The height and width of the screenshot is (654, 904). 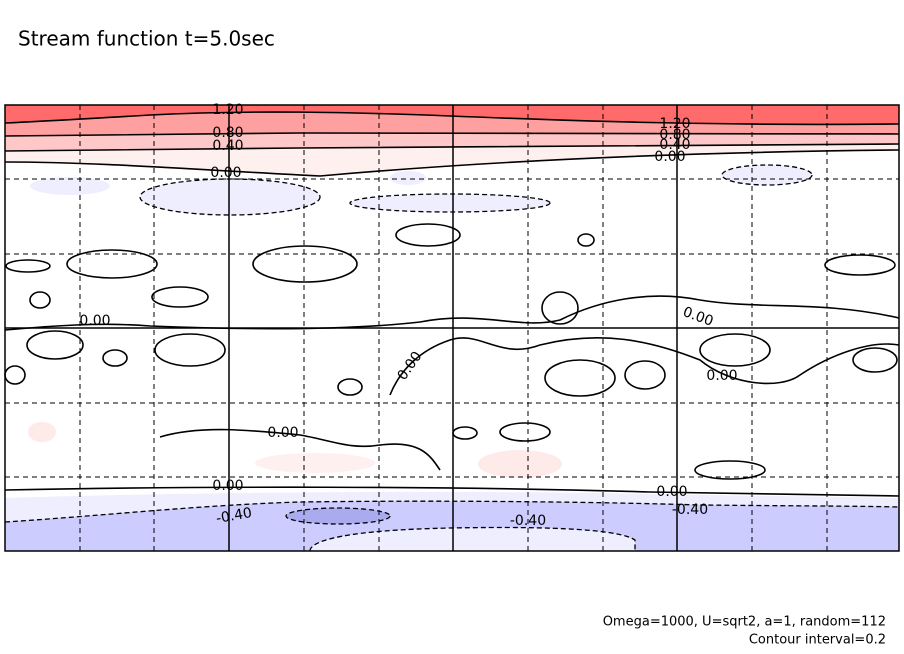 I want to click on note: Omega=1000, U=sqrt2, a=1, random=112, so click(x=744, y=622).